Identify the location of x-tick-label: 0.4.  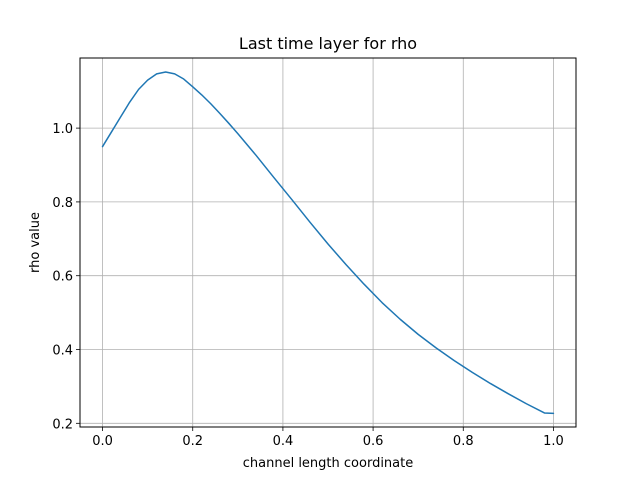
(283, 441).